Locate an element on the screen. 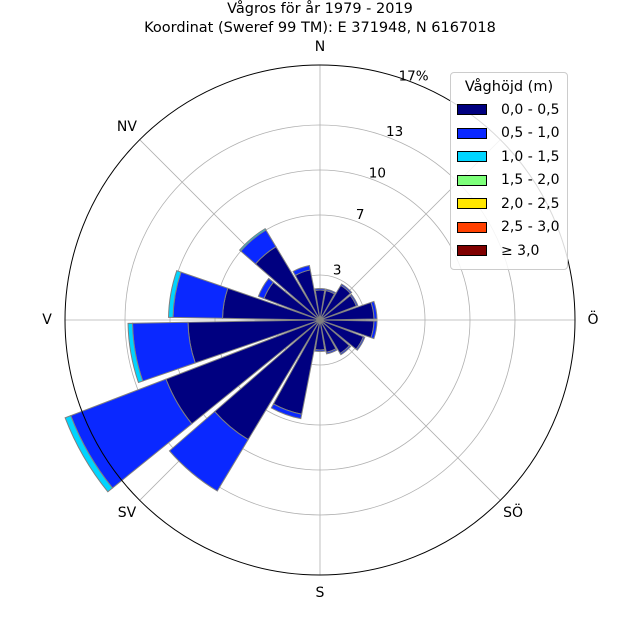 Image resolution: width=640 pixels, height=640 pixels. legend-item: 0,5 - 1,0 is located at coordinates (509, 134).